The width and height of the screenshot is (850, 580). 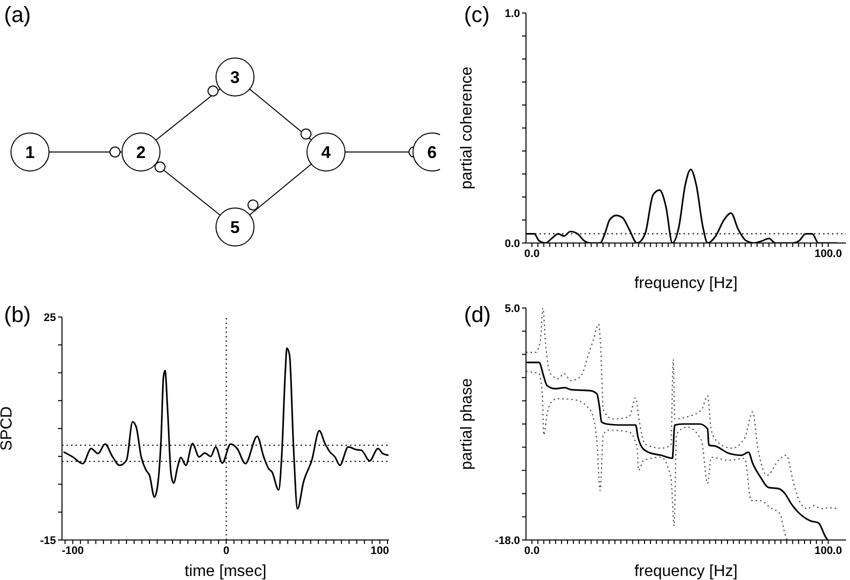 What do you see at coordinates (73, 550) in the screenshot?
I see `x-tick-label: -100` at bounding box center [73, 550].